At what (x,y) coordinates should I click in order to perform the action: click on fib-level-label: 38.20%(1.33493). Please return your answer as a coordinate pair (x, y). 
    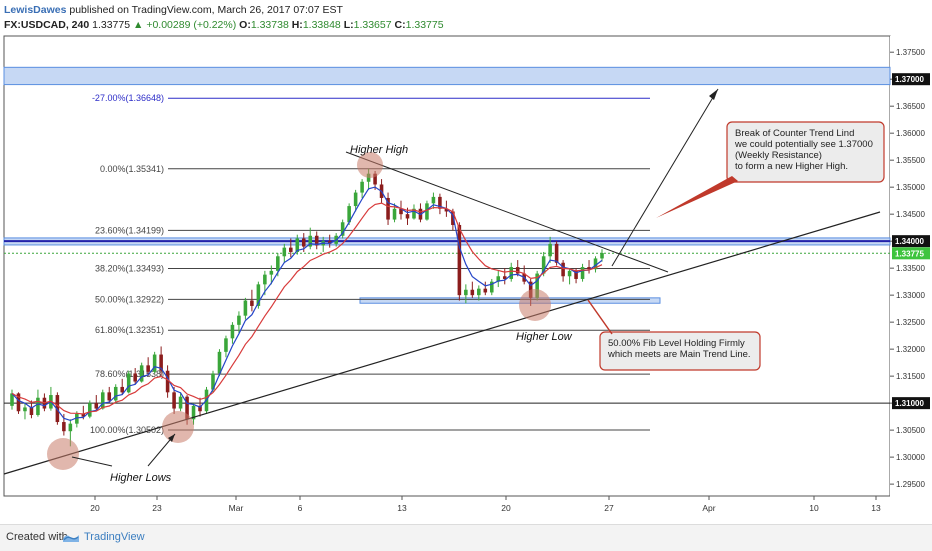
    Looking at the image, I should click on (129, 269).